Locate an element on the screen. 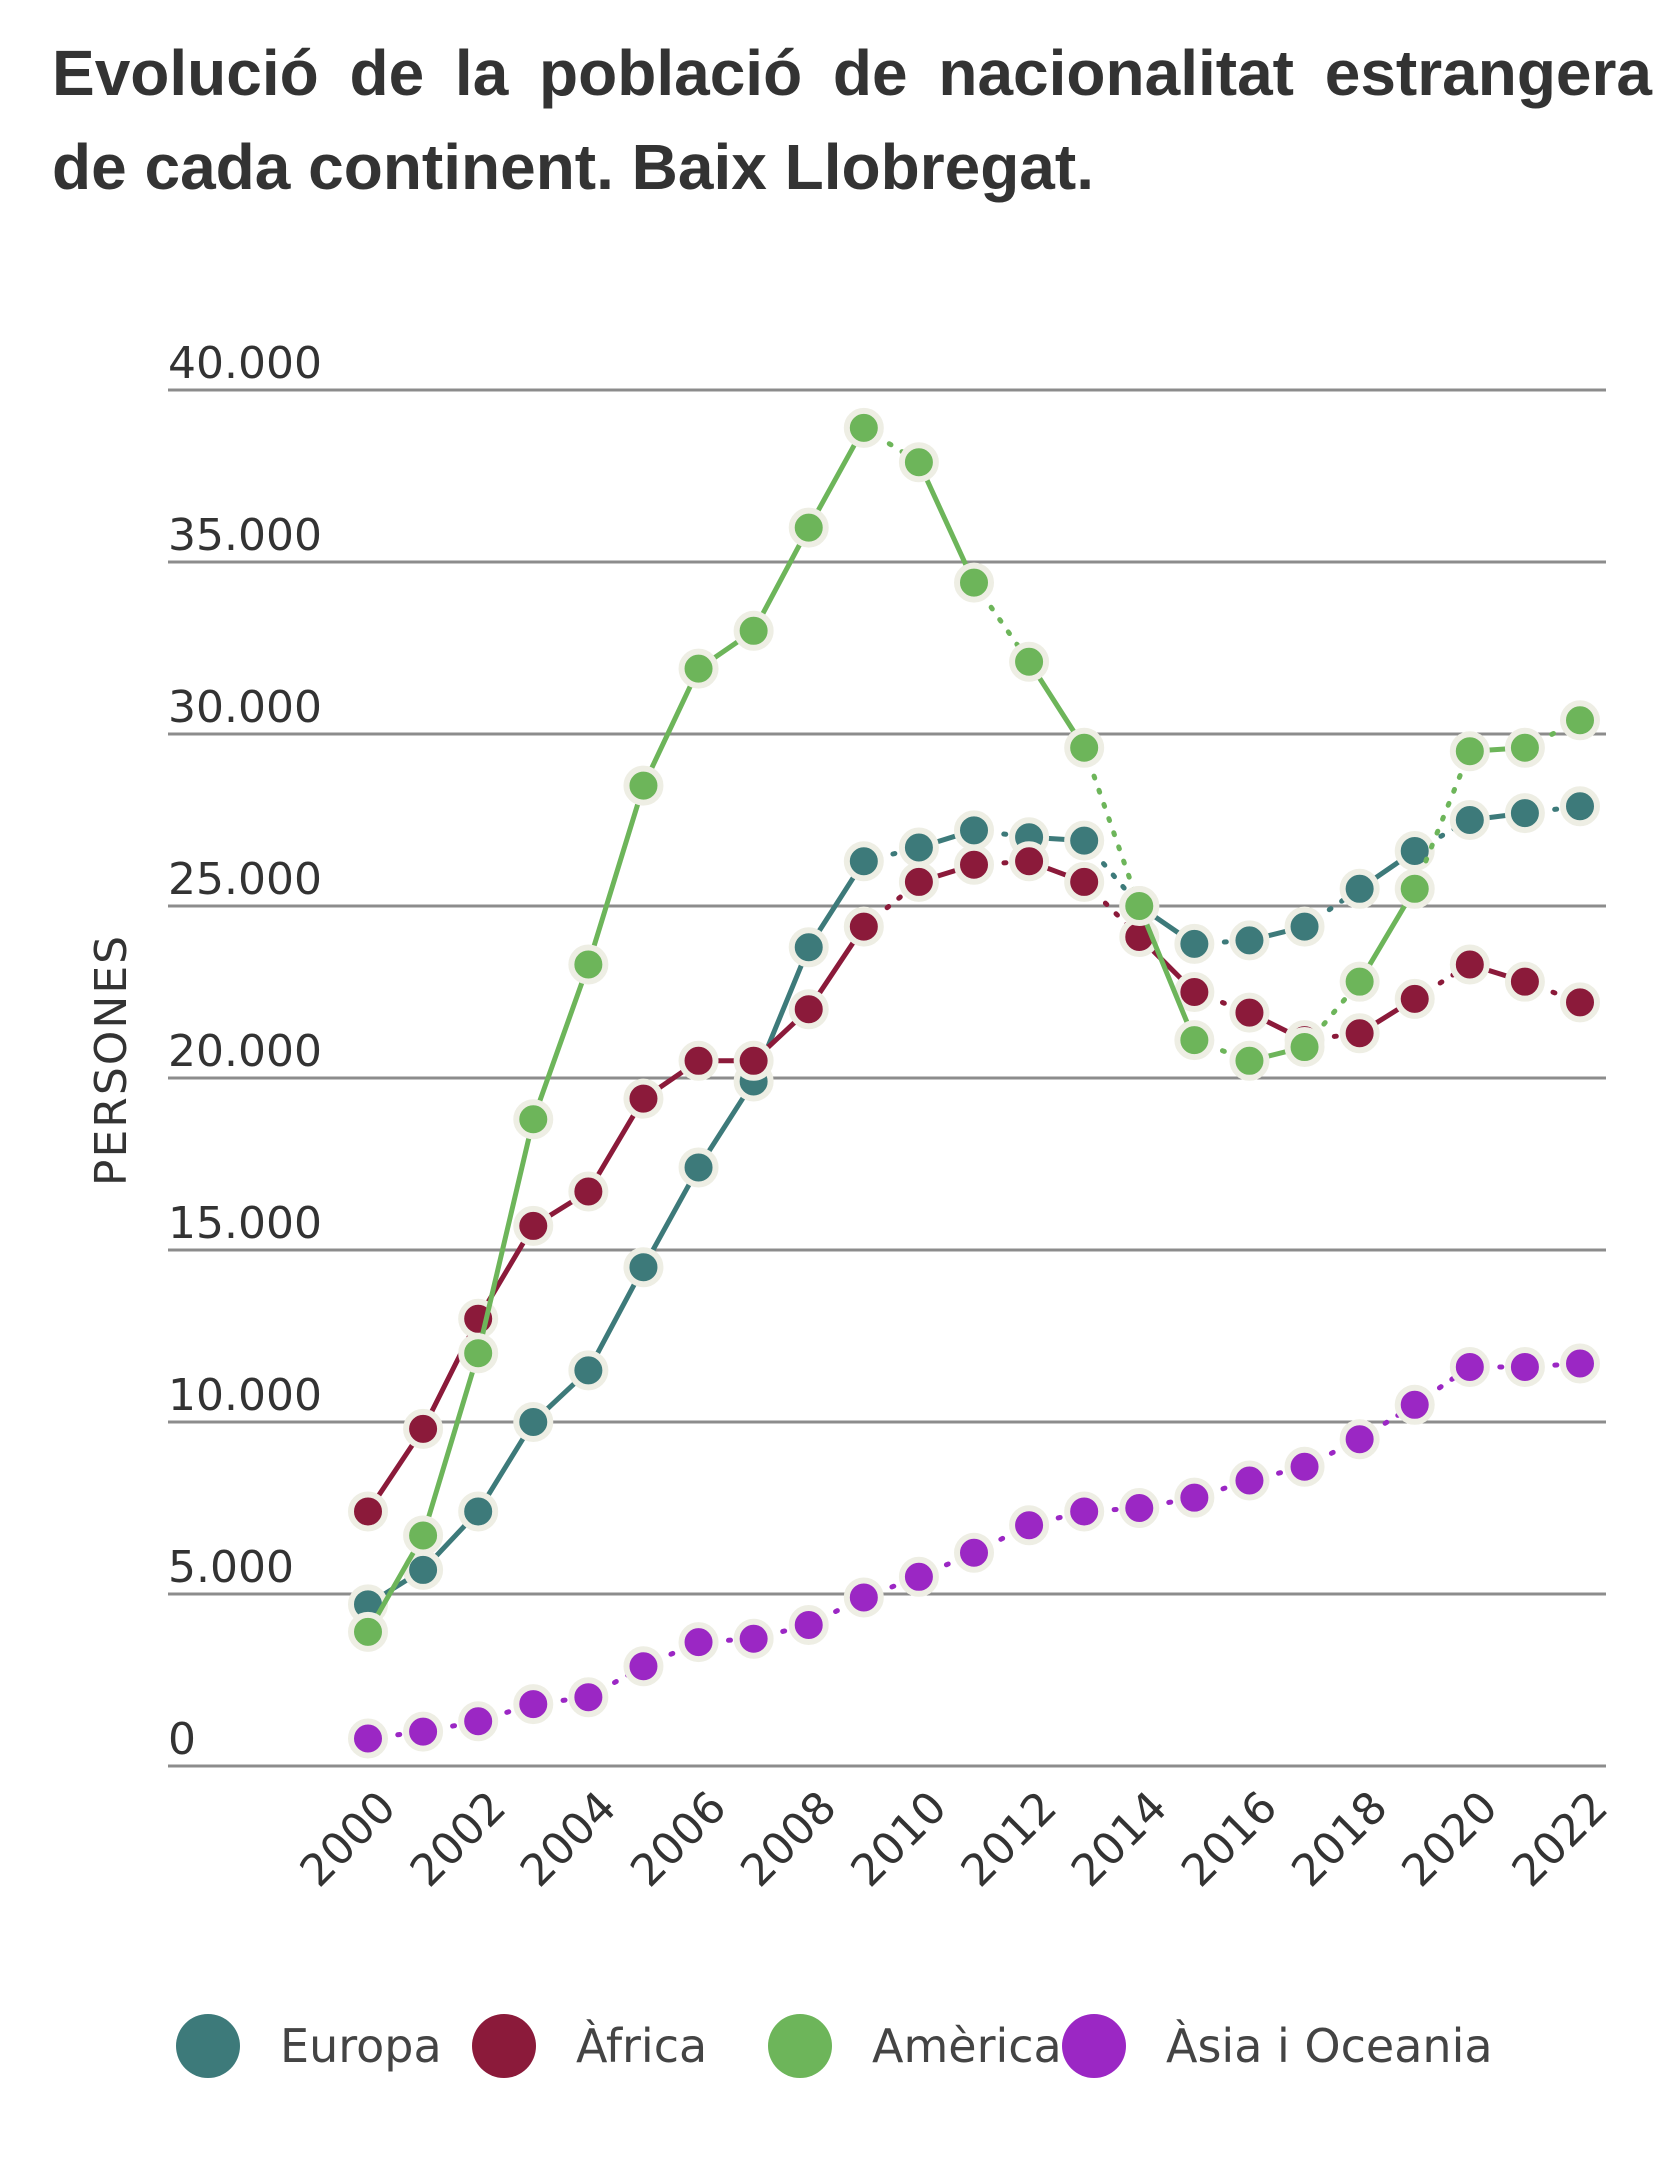 Image resolution: width=1678 pixels, height=2161 pixels. y-tick-label: 15.000 is located at coordinates (245, 1223).